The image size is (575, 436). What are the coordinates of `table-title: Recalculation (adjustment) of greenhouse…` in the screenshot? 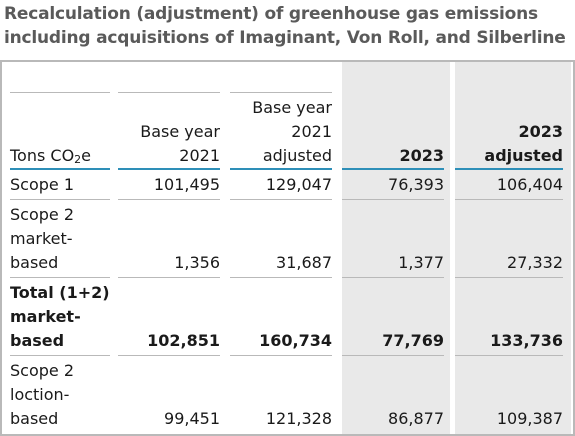 It's located at (286, 26).